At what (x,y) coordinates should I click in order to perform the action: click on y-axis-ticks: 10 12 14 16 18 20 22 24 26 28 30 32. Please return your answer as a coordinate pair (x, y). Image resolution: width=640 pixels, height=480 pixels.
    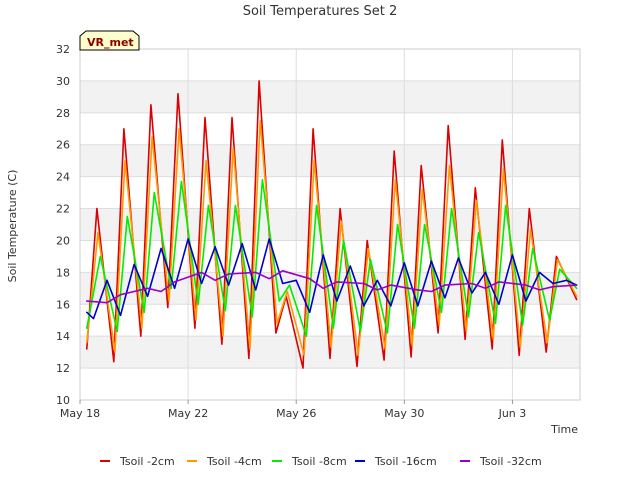
    Looking at the image, I should click on (63, 225).